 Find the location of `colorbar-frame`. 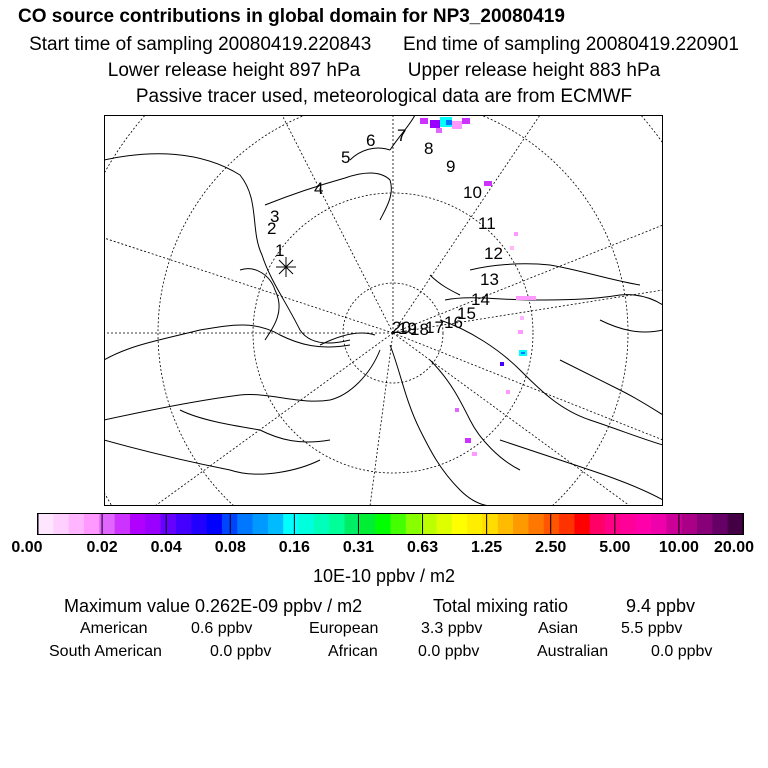

colorbar-frame is located at coordinates (390, 524).